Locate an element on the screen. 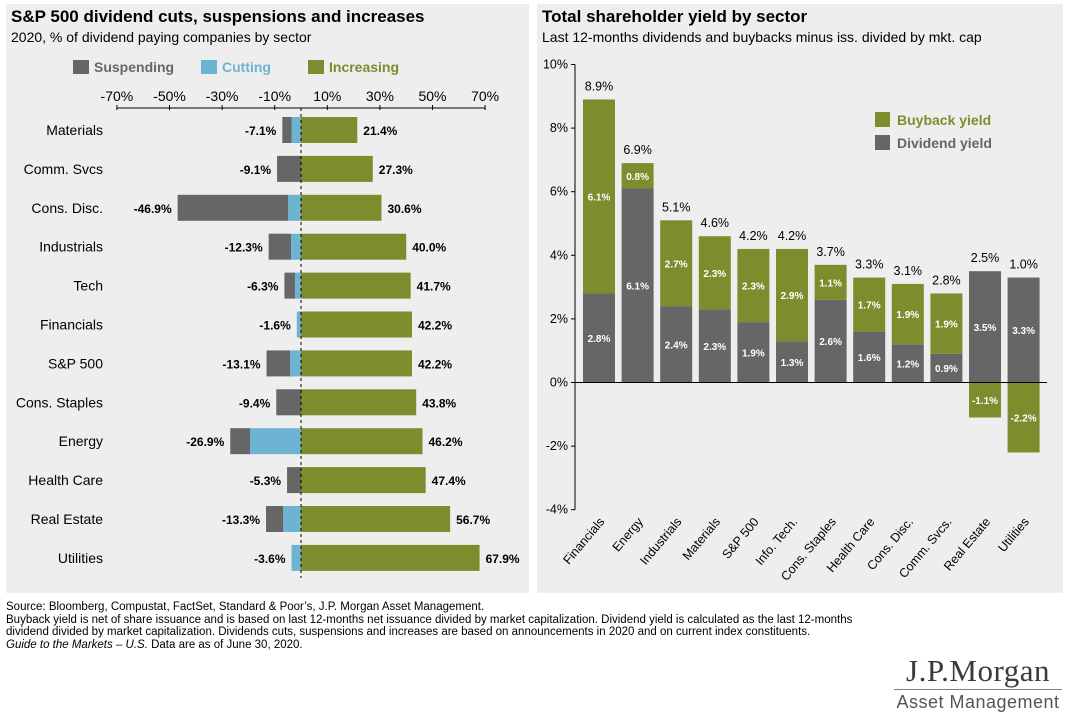 The image size is (1068, 719). negative-total-label: -9.1% is located at coordinates (256, 170).